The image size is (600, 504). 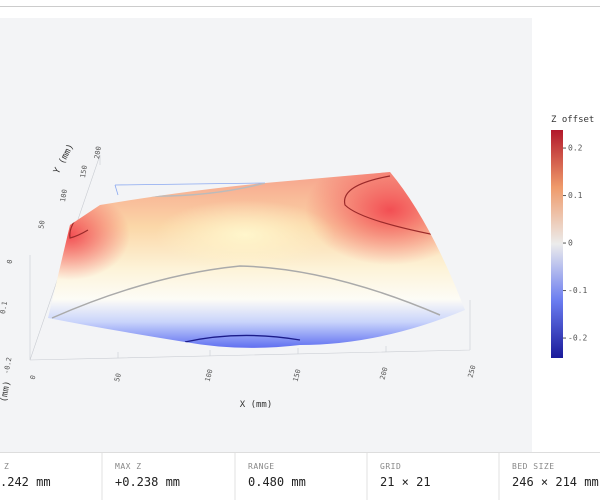 I want to click on stat-value: 0.480 mm, so click(x=277, y=482).